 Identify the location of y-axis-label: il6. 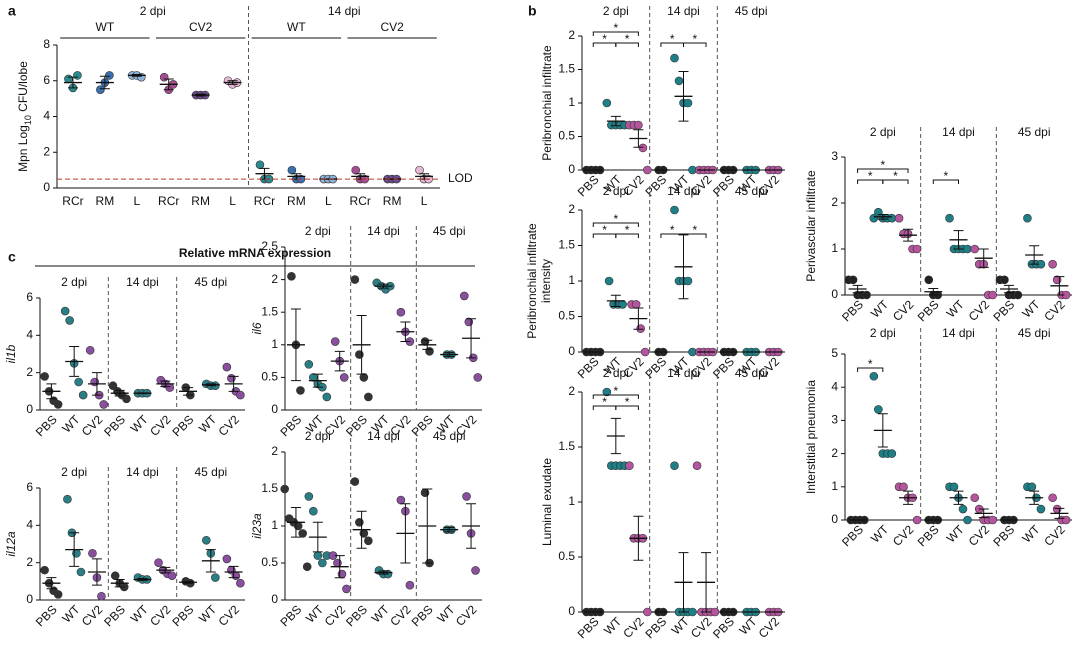
(257, 328).